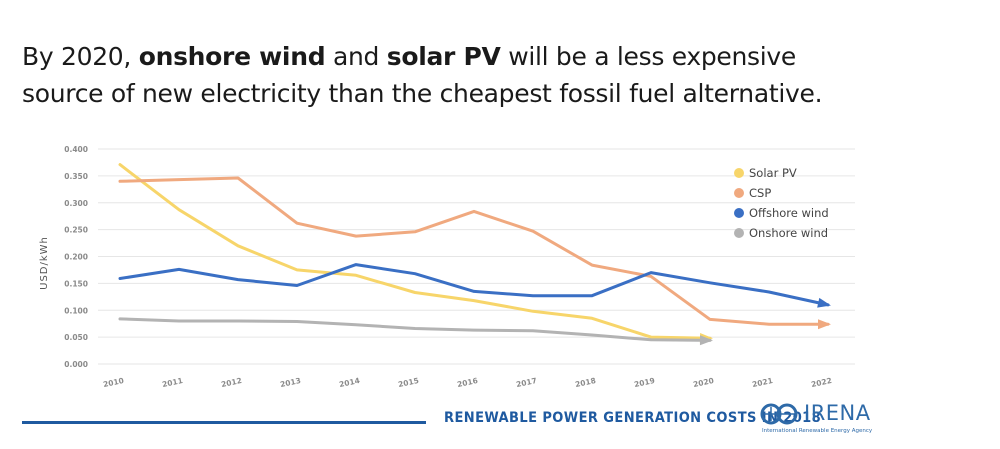 This screenshot has height=449, width=1000. I want to click on headline-bold-onshore-wind: onshore wind, so click(232, 56).